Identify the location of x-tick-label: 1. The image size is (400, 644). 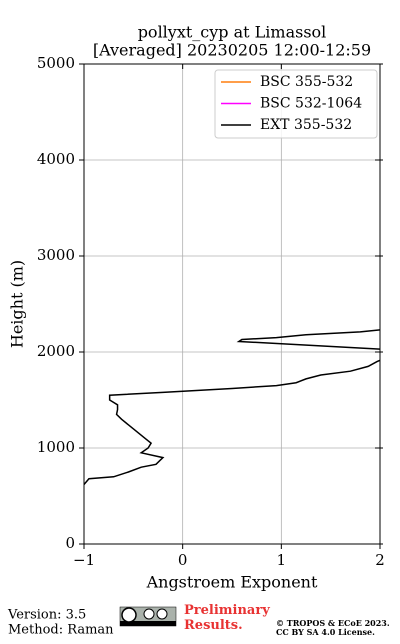
(282, 560).